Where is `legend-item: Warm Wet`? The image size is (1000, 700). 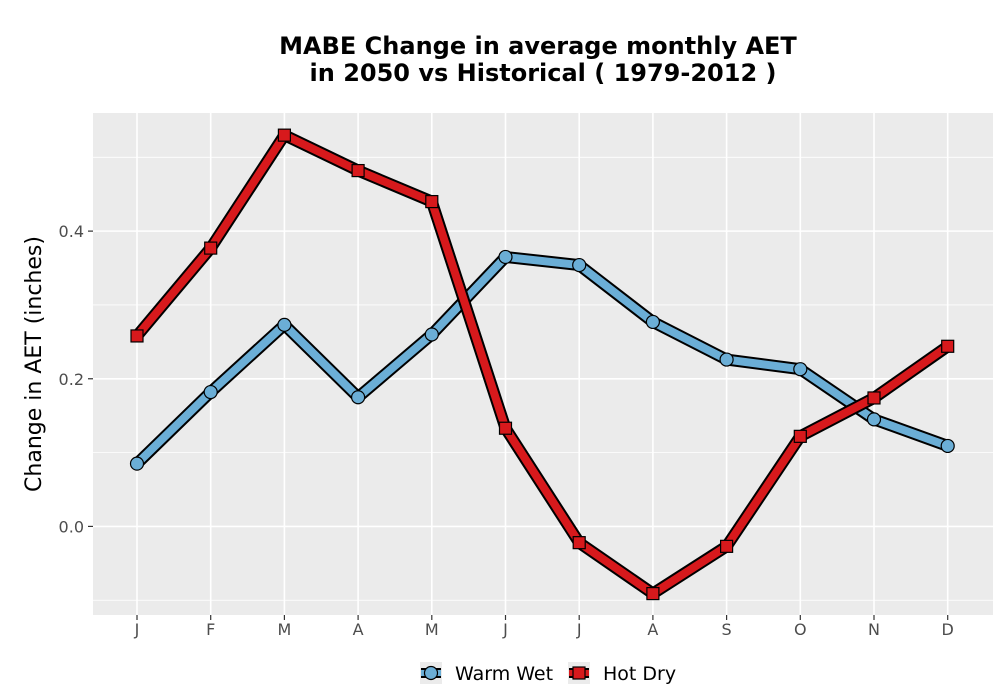
legend-item: Warm Wet is located at coordinates (486, 673).